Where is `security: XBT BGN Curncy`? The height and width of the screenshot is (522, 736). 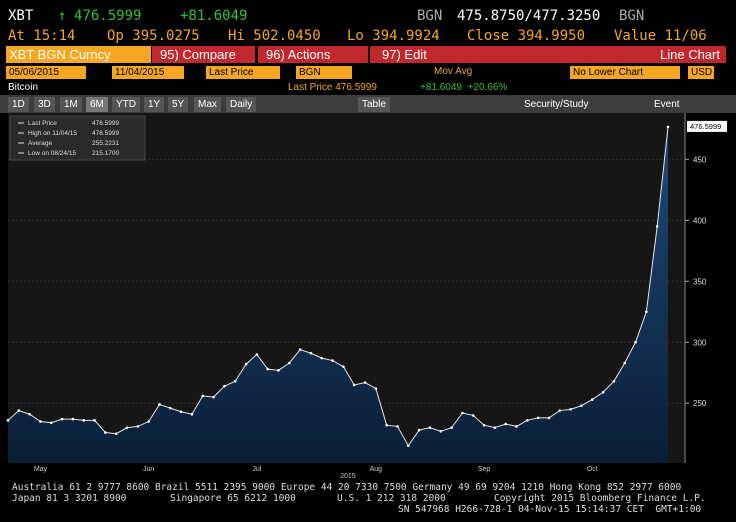
security: XBT BGN Curncy is located at coordinates (78, 54).